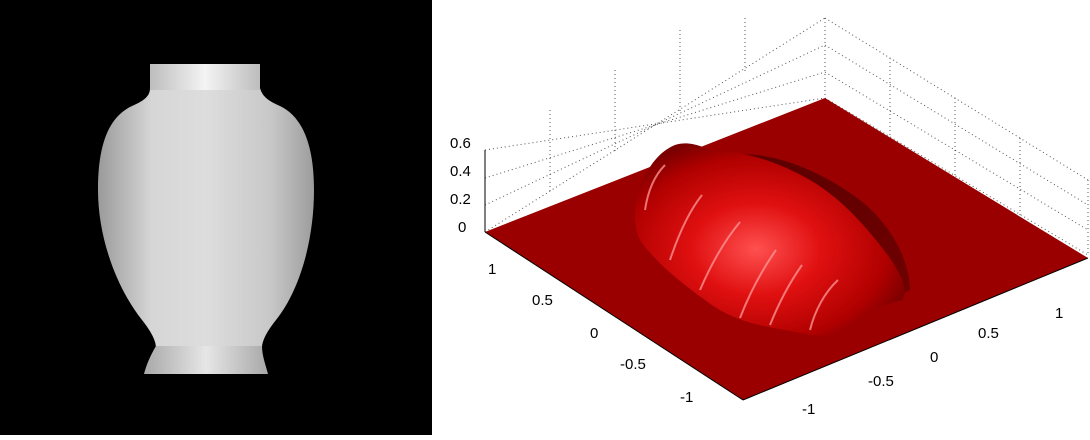 The height and width of the screenshot is (440, 1090). I want to click on right-axis-tick-label: -0.5, so click(881, 381).